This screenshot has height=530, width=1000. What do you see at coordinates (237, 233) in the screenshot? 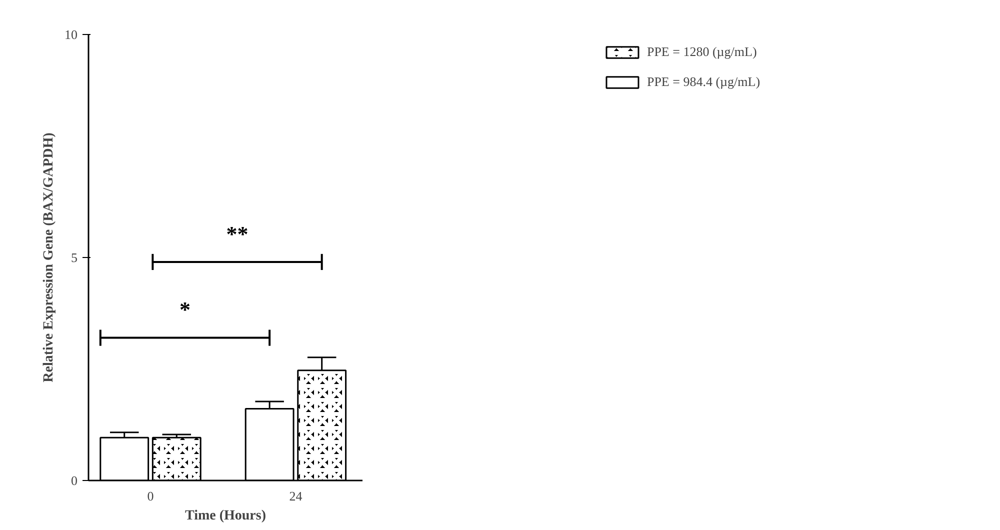
I see `annotation: **` at bounding box center [237, 233].